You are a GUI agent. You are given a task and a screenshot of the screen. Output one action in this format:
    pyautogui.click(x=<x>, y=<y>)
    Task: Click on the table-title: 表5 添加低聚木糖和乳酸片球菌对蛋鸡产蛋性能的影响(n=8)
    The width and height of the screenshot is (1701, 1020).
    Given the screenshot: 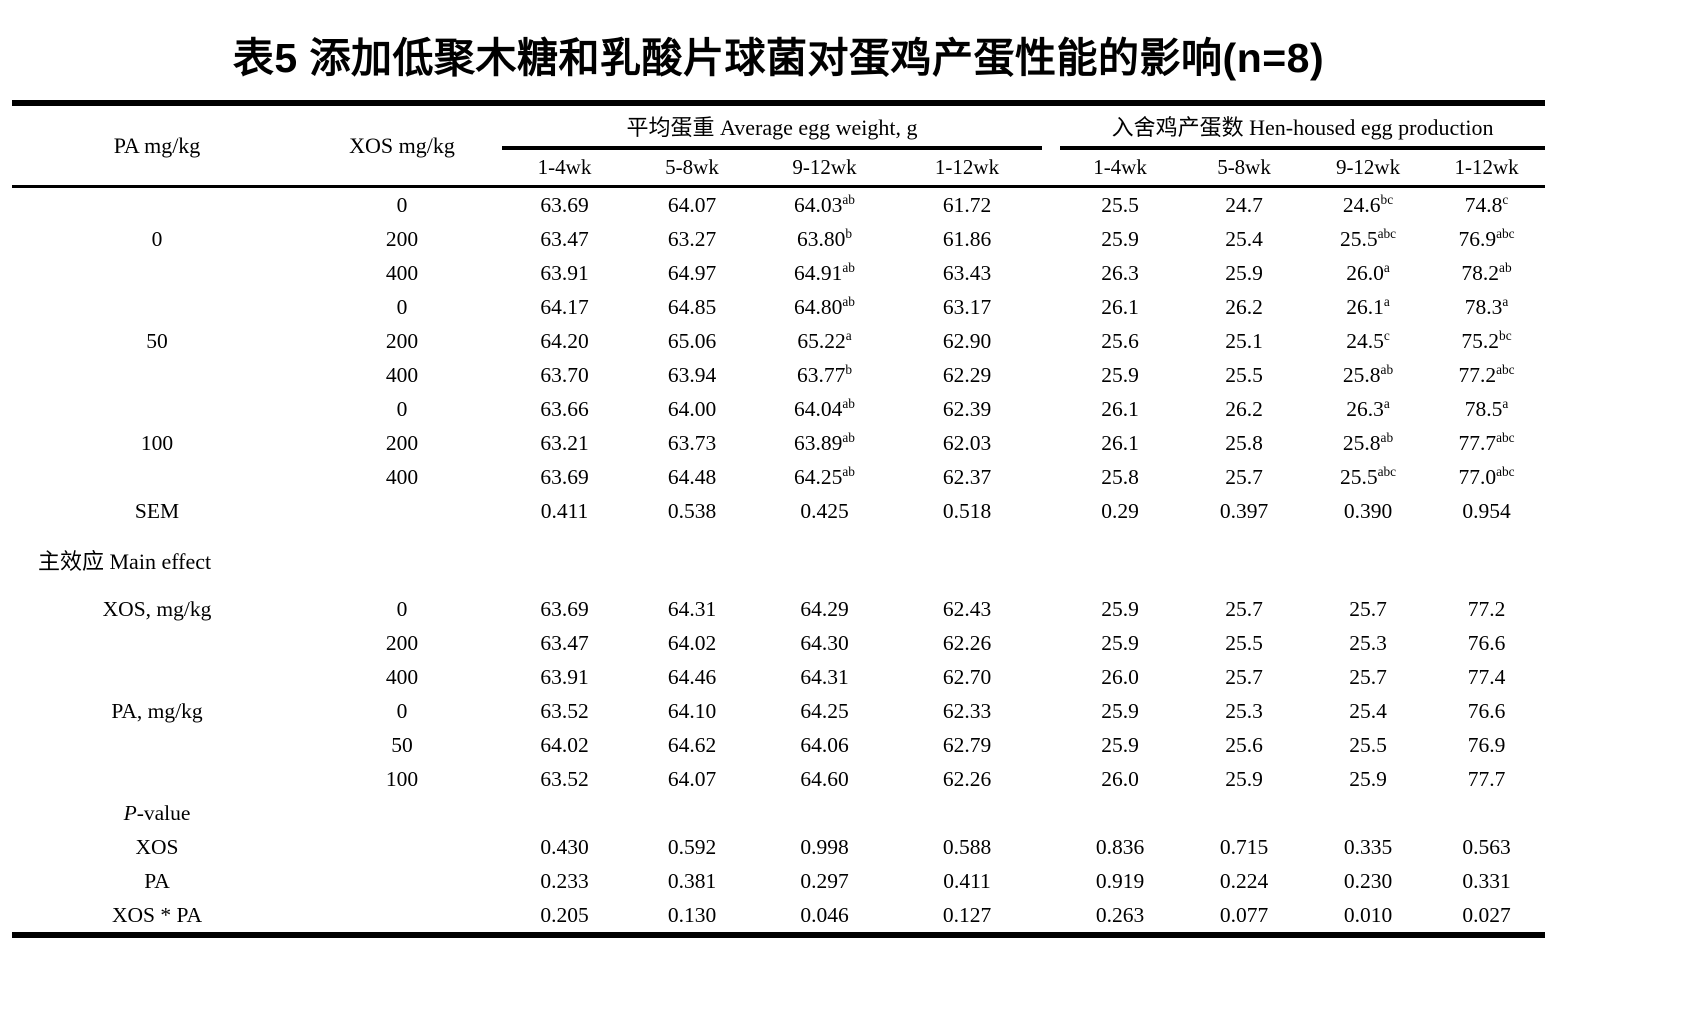 What is the action you would take?
    pyautogui.click(x=778, y=58)
    